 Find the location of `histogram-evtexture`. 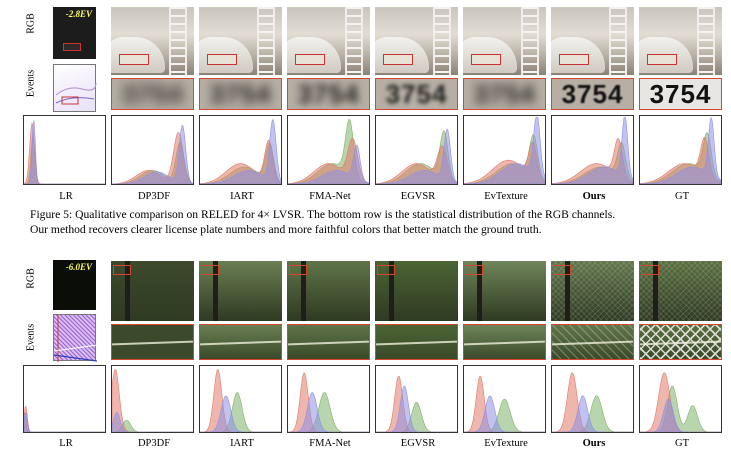

histogram-evtexture is located at coordinates (504, 150).